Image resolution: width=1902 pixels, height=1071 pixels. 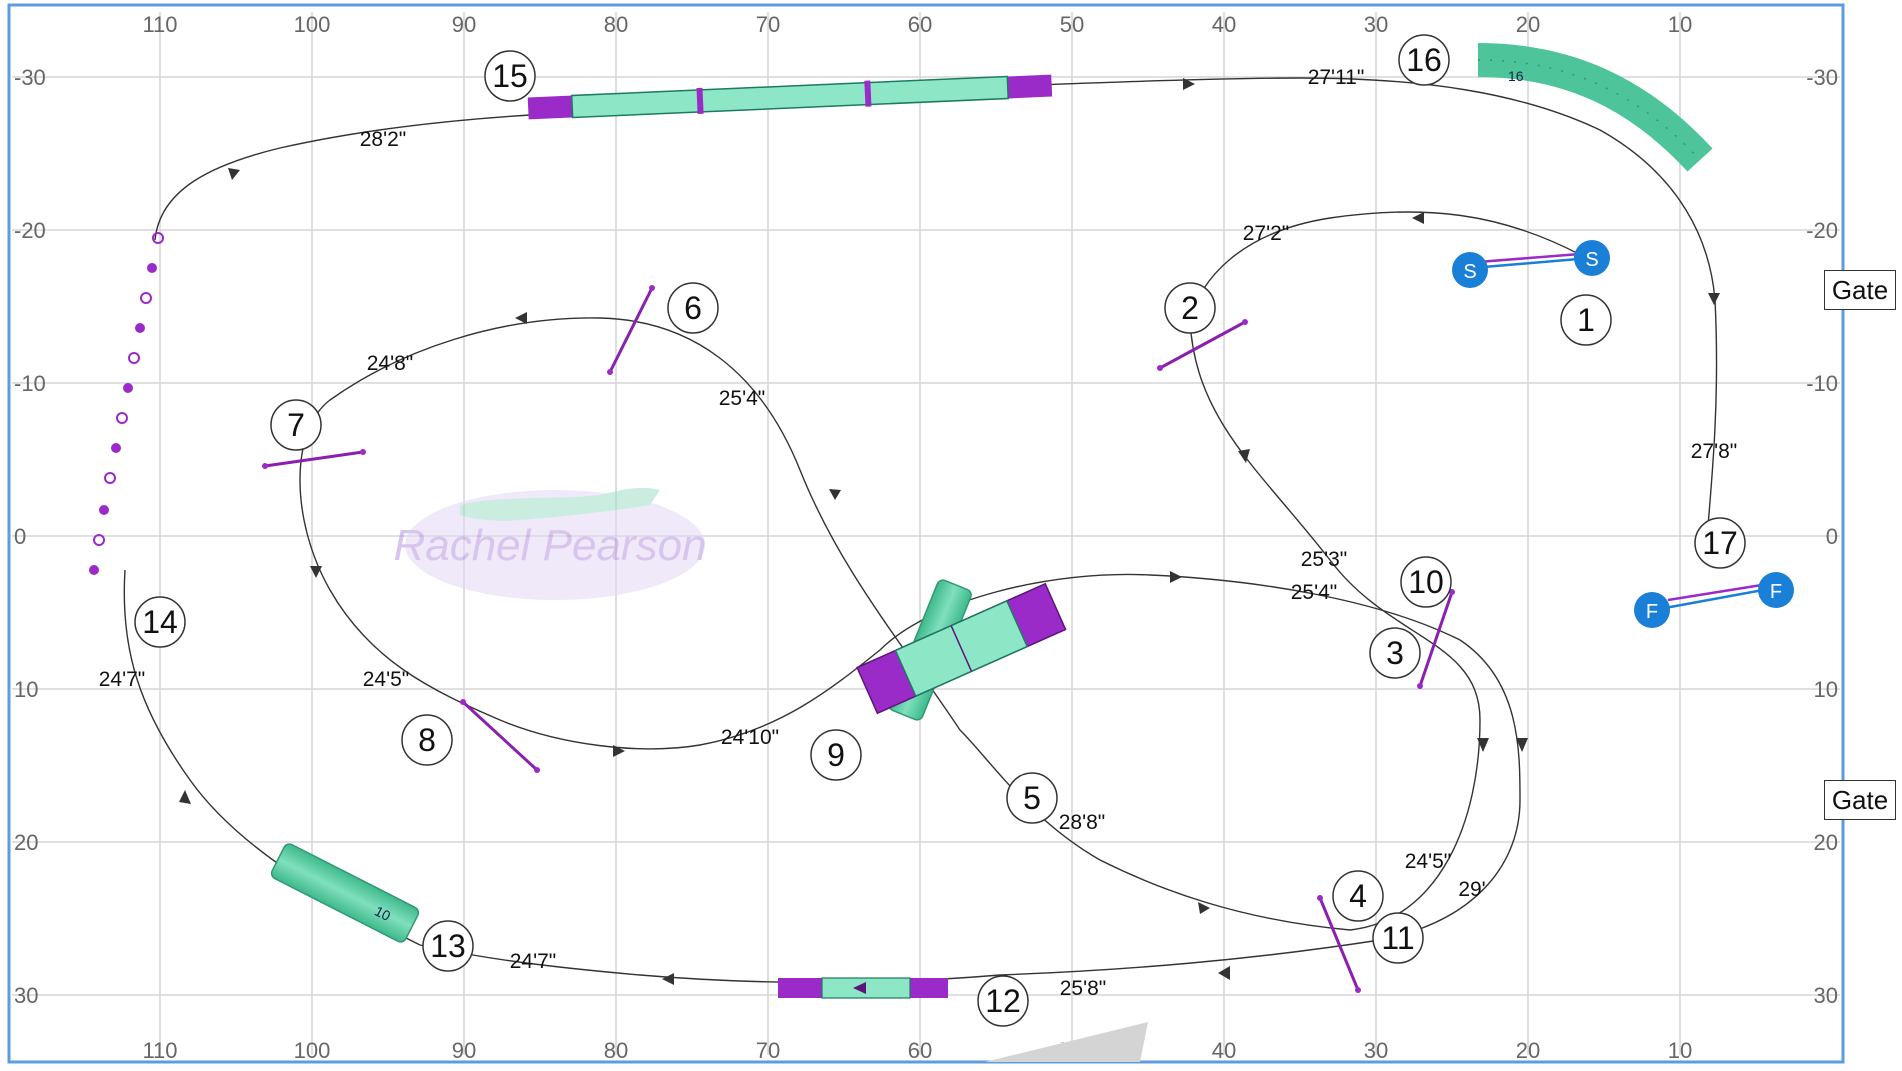 What do you see at coordinates (1720, 543) in the screenshot?
I see `obstacle-number: 17` at bounding box center [1720, 543].